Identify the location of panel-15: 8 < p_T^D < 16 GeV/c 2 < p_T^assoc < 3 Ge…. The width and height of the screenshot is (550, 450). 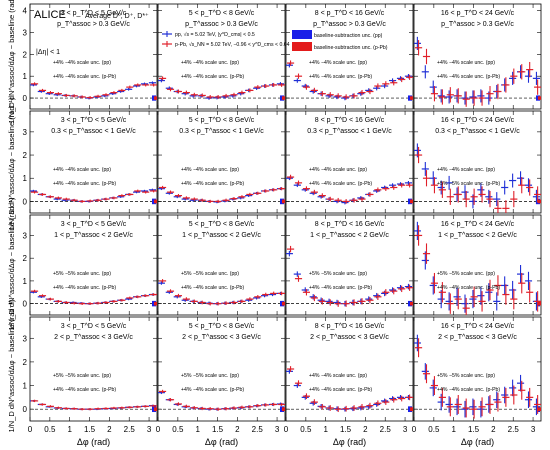
(349, 369).